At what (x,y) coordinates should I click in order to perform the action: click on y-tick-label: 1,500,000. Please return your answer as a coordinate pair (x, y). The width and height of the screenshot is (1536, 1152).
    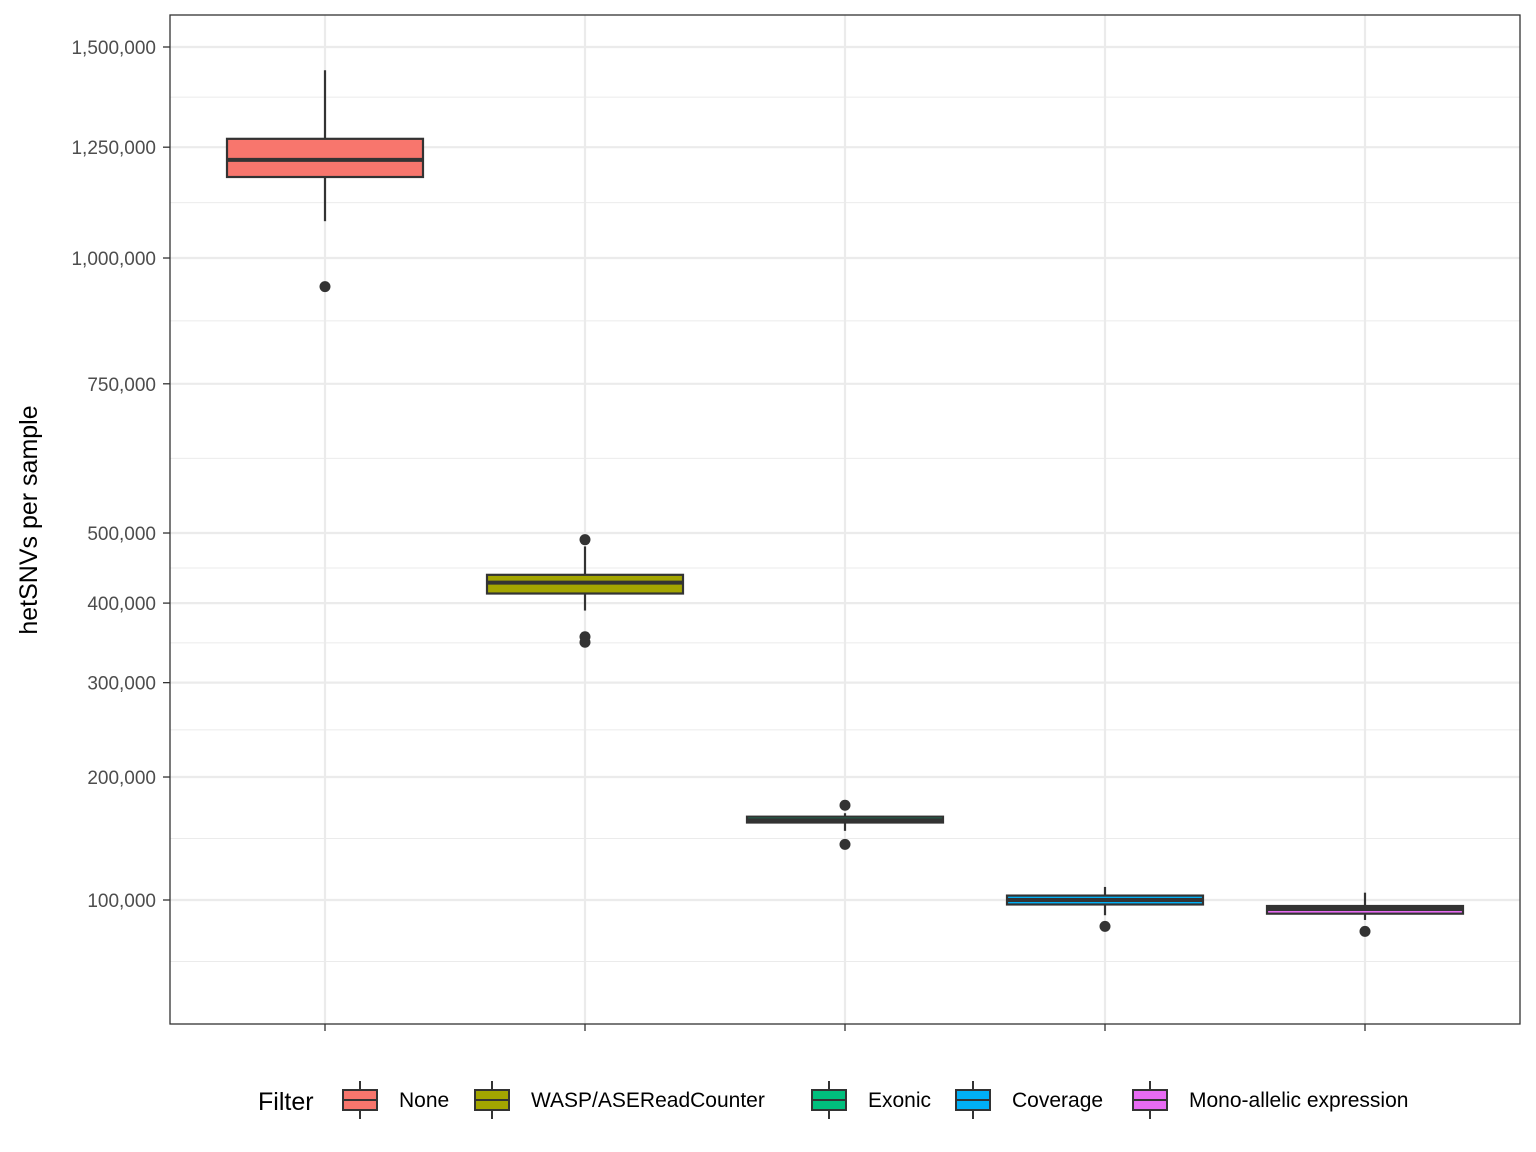
    Looking at the image, I should click on (113, 48).